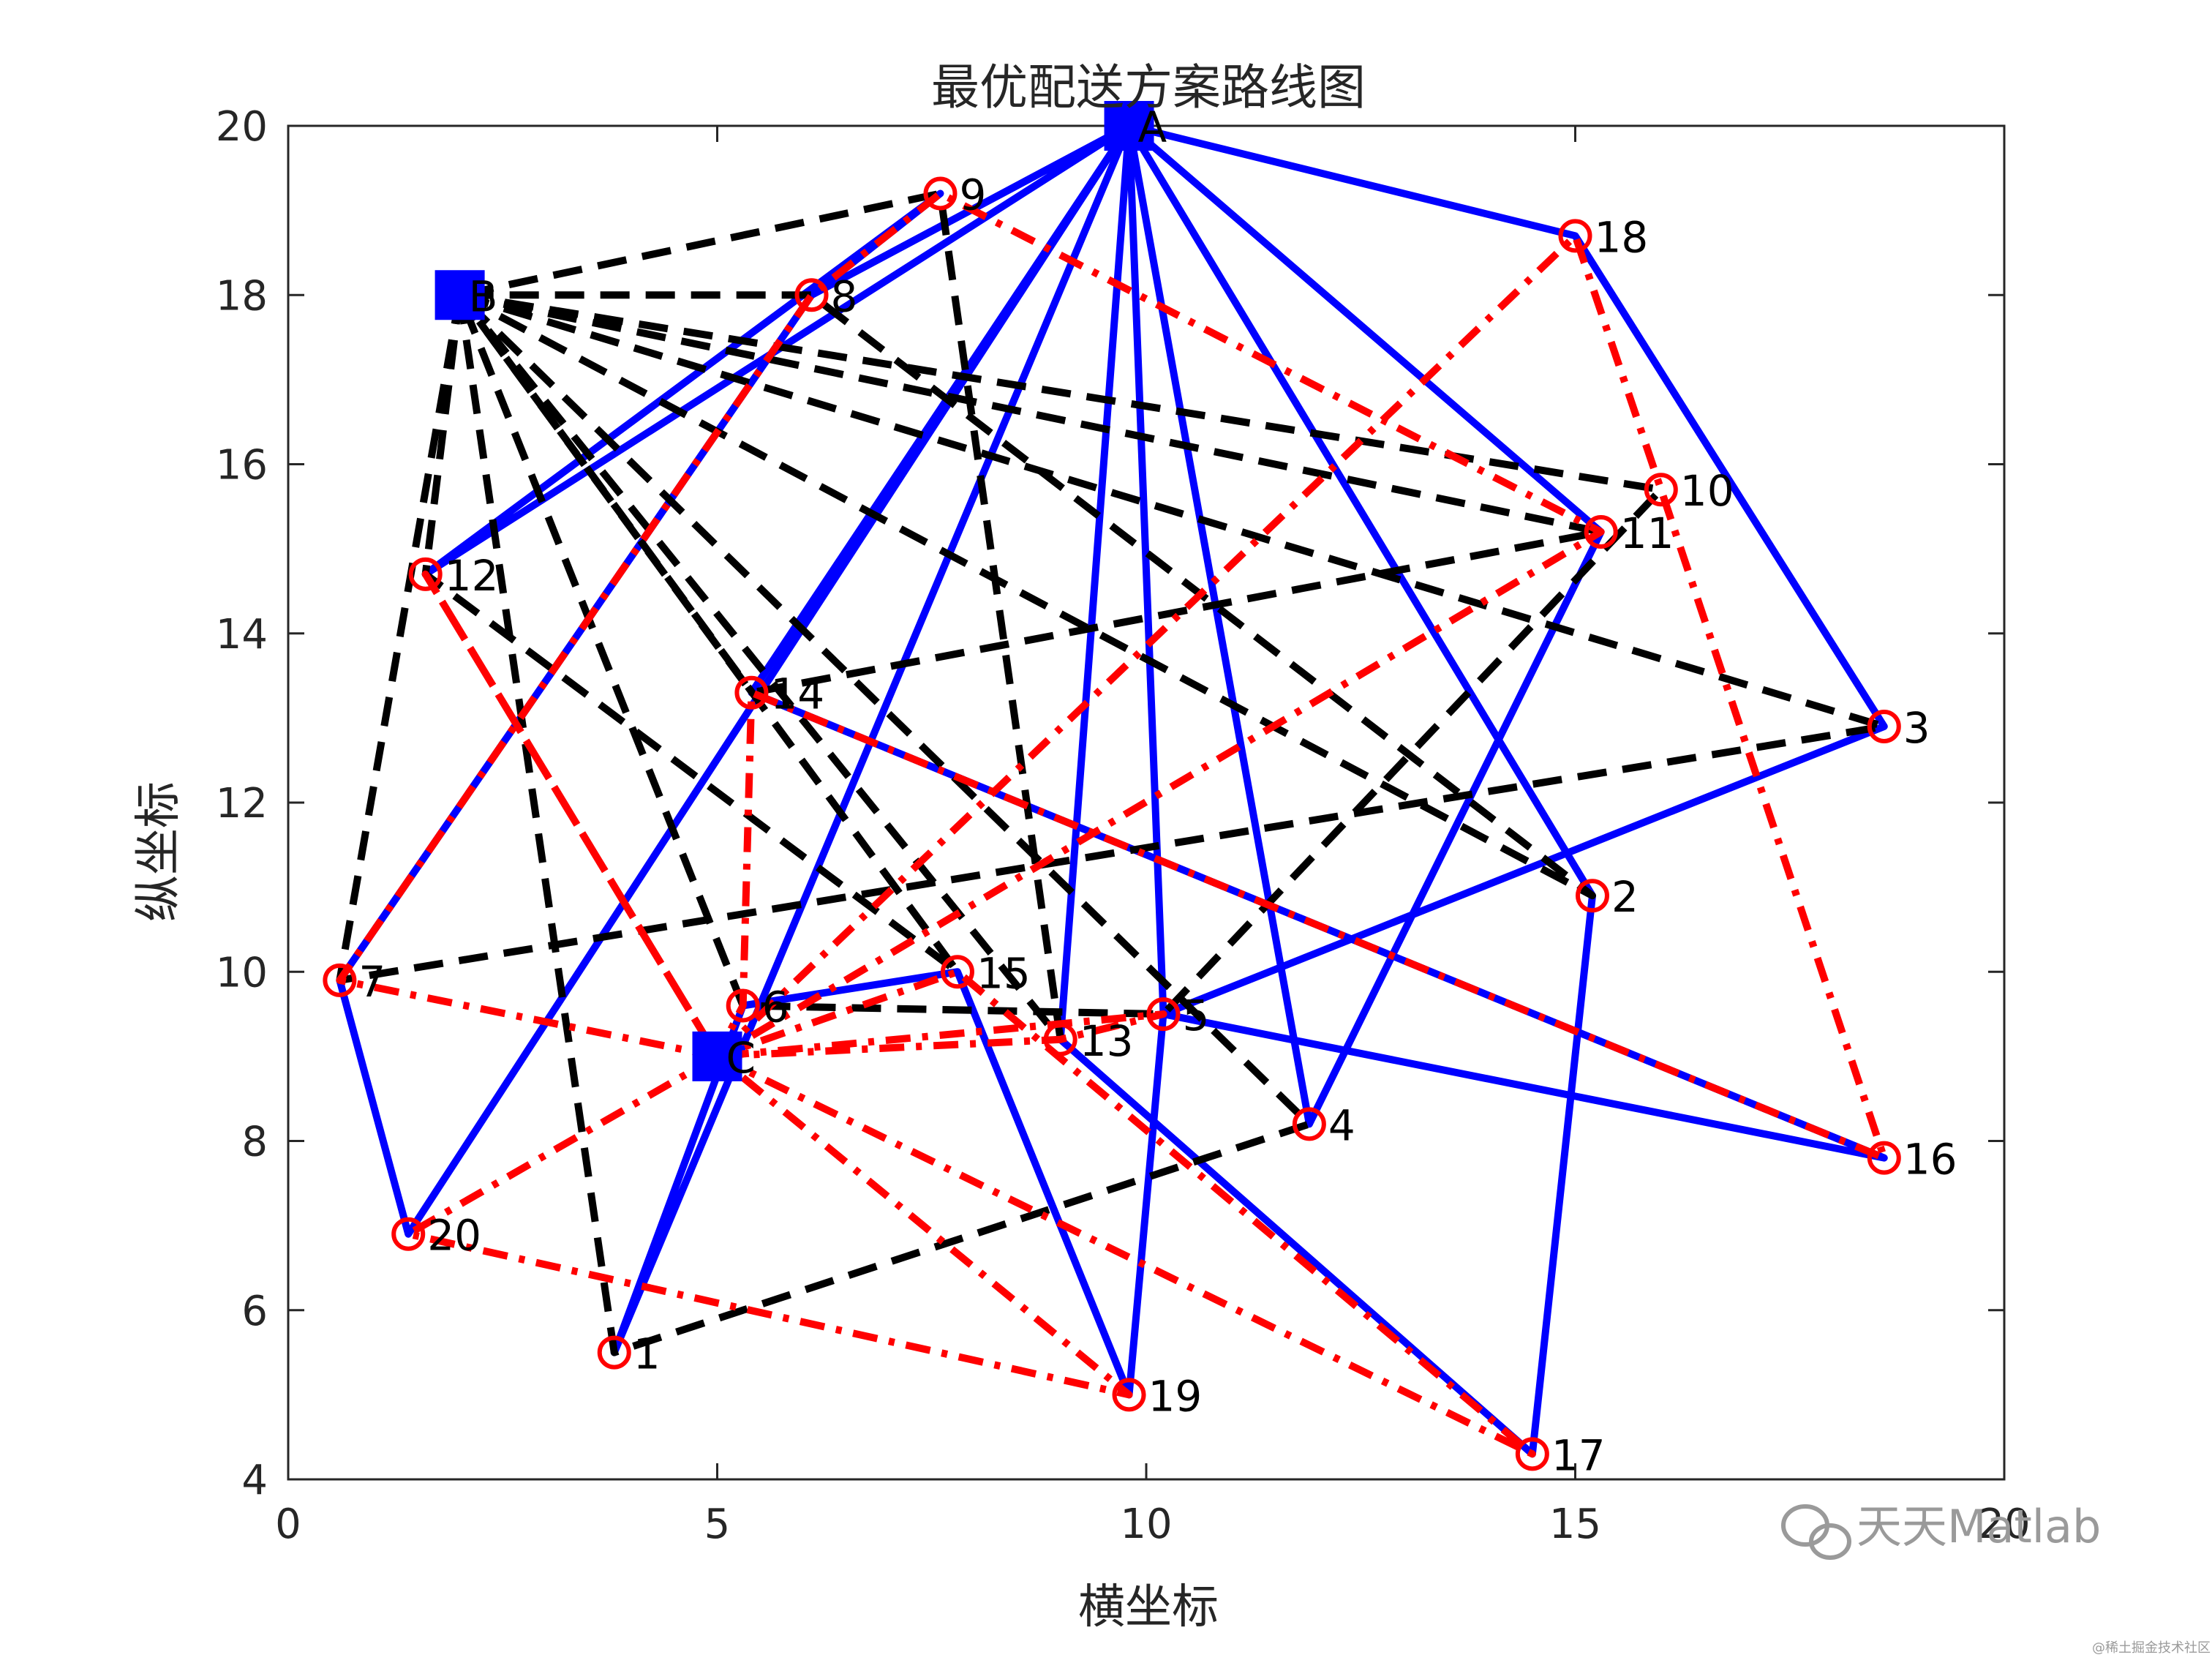 This screenshot has height=1663, width=2212. I want to click on y-tick-label: 18, so click(242, 296).